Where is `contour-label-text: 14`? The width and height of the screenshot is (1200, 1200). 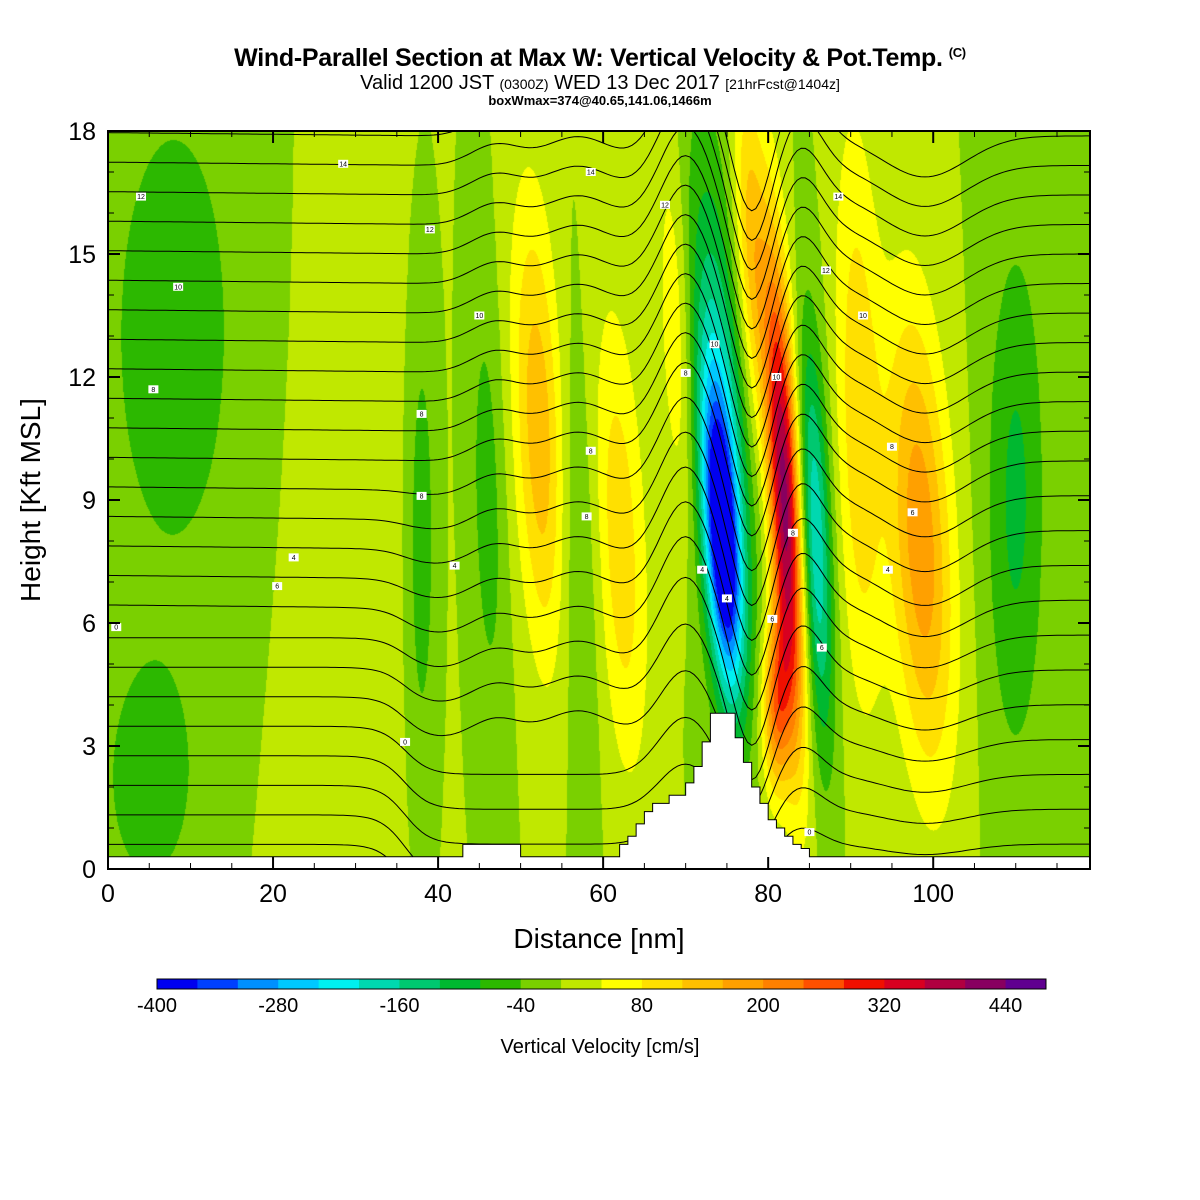 contour-label-text: 14 is located at coordinates (343, 164).